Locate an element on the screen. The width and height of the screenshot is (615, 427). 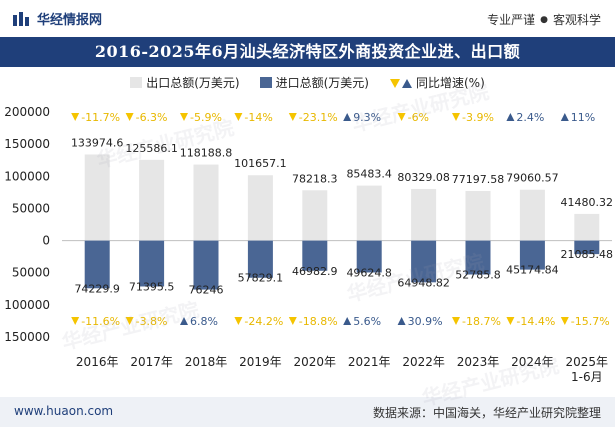
x-tick-label: 2025年 is located at coordinates (587, 362).